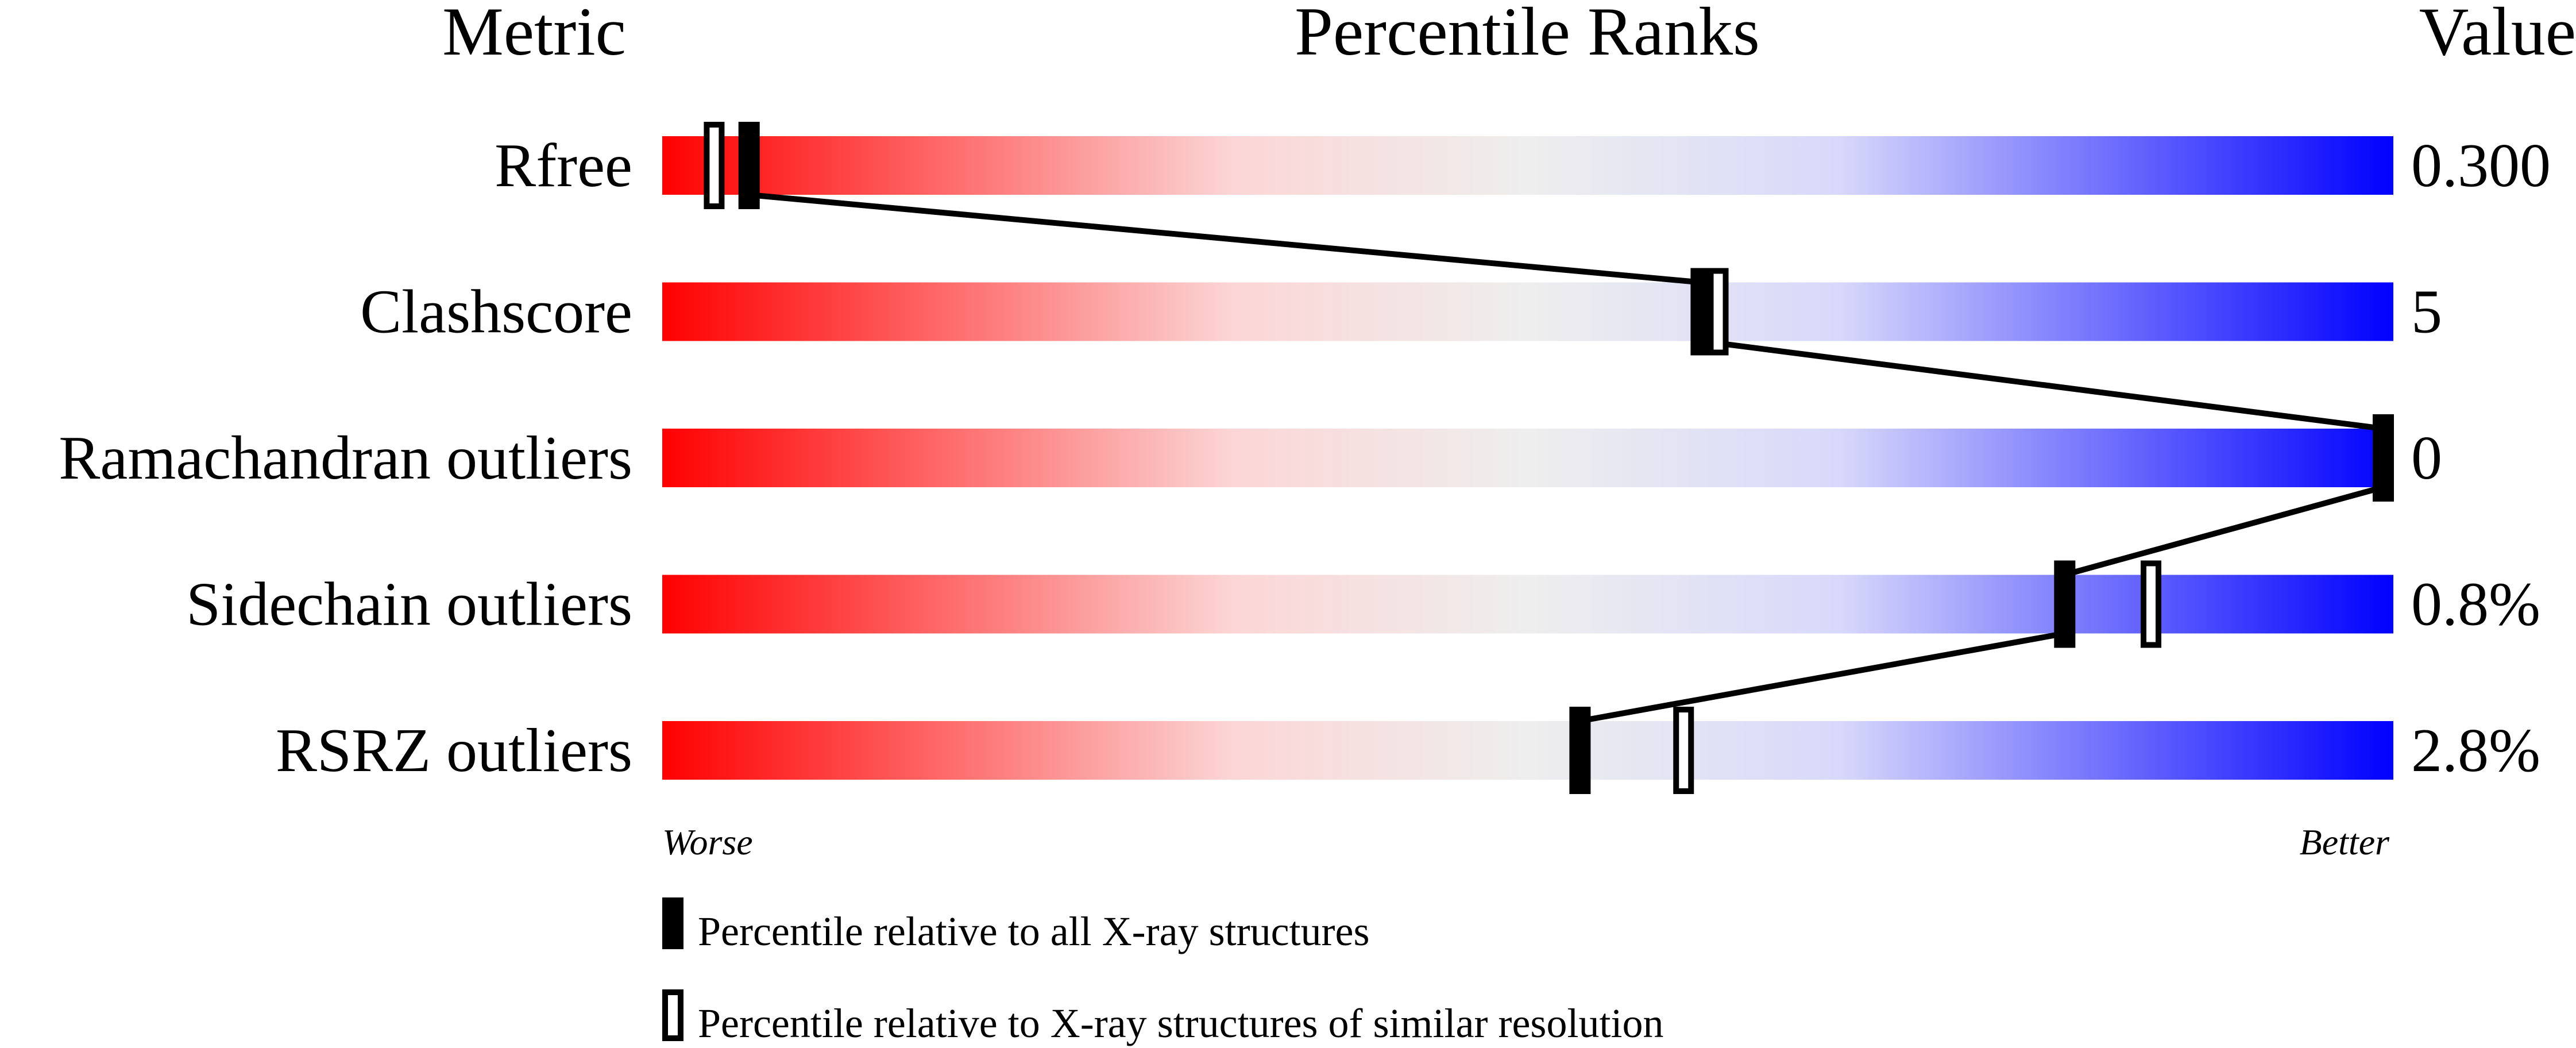 The width and height of the screenshot is (2576, 1048). I want to click on metric-label: Sidechain outliers, so click(409, 605).